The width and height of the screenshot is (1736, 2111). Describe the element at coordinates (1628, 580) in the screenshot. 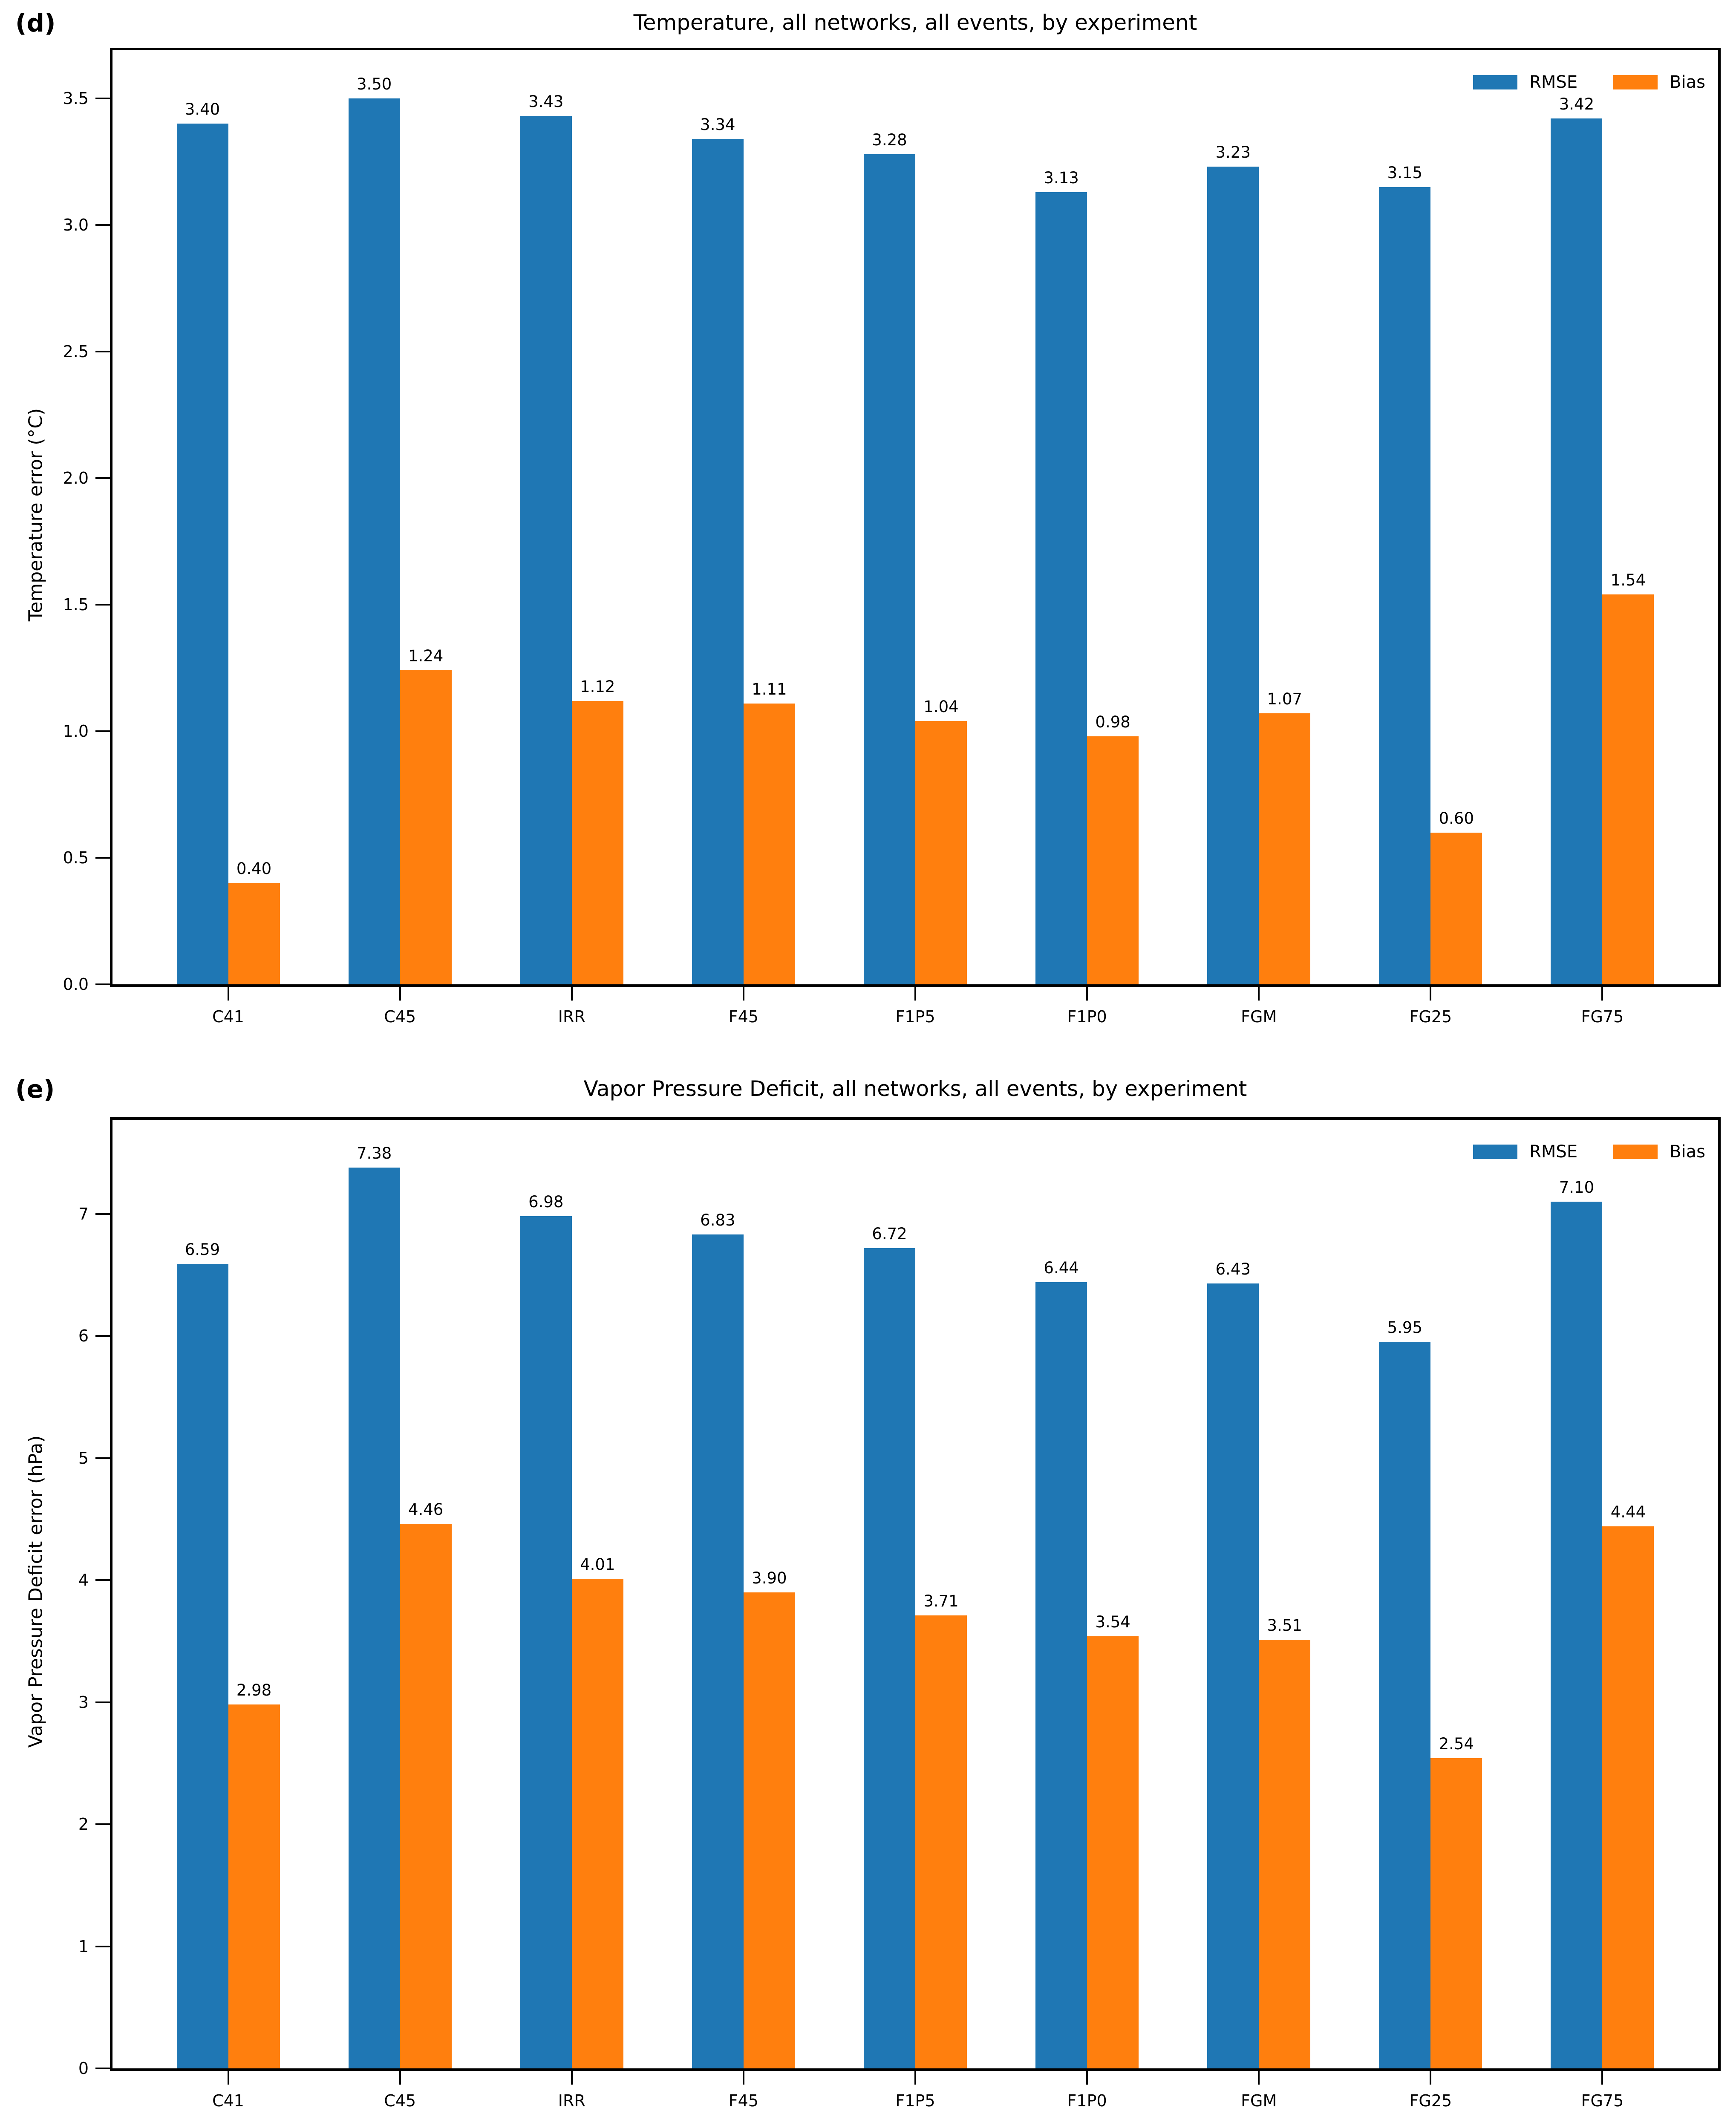

I see `bias-value-label-FG75: 1.54` at that location.